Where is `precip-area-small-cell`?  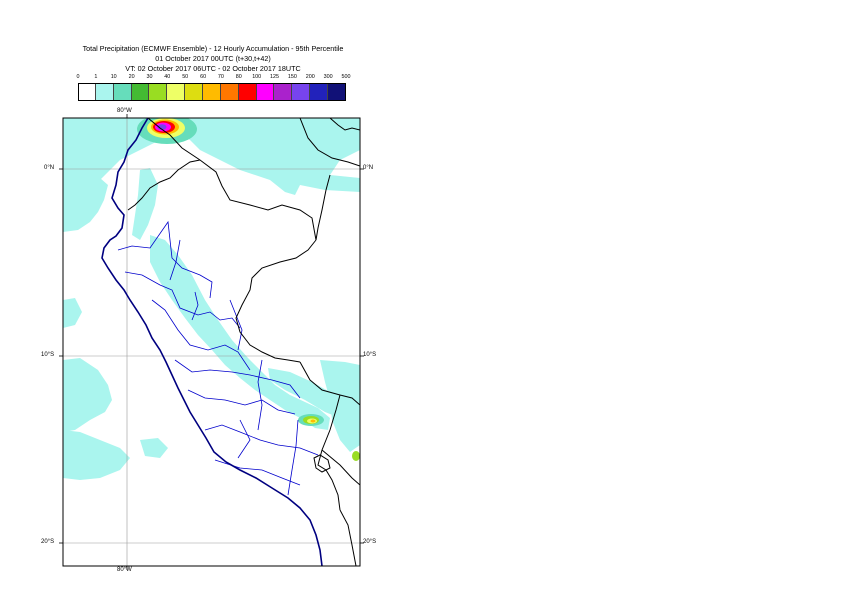
precip-area-small-cell is located at coordinates (154, 448).